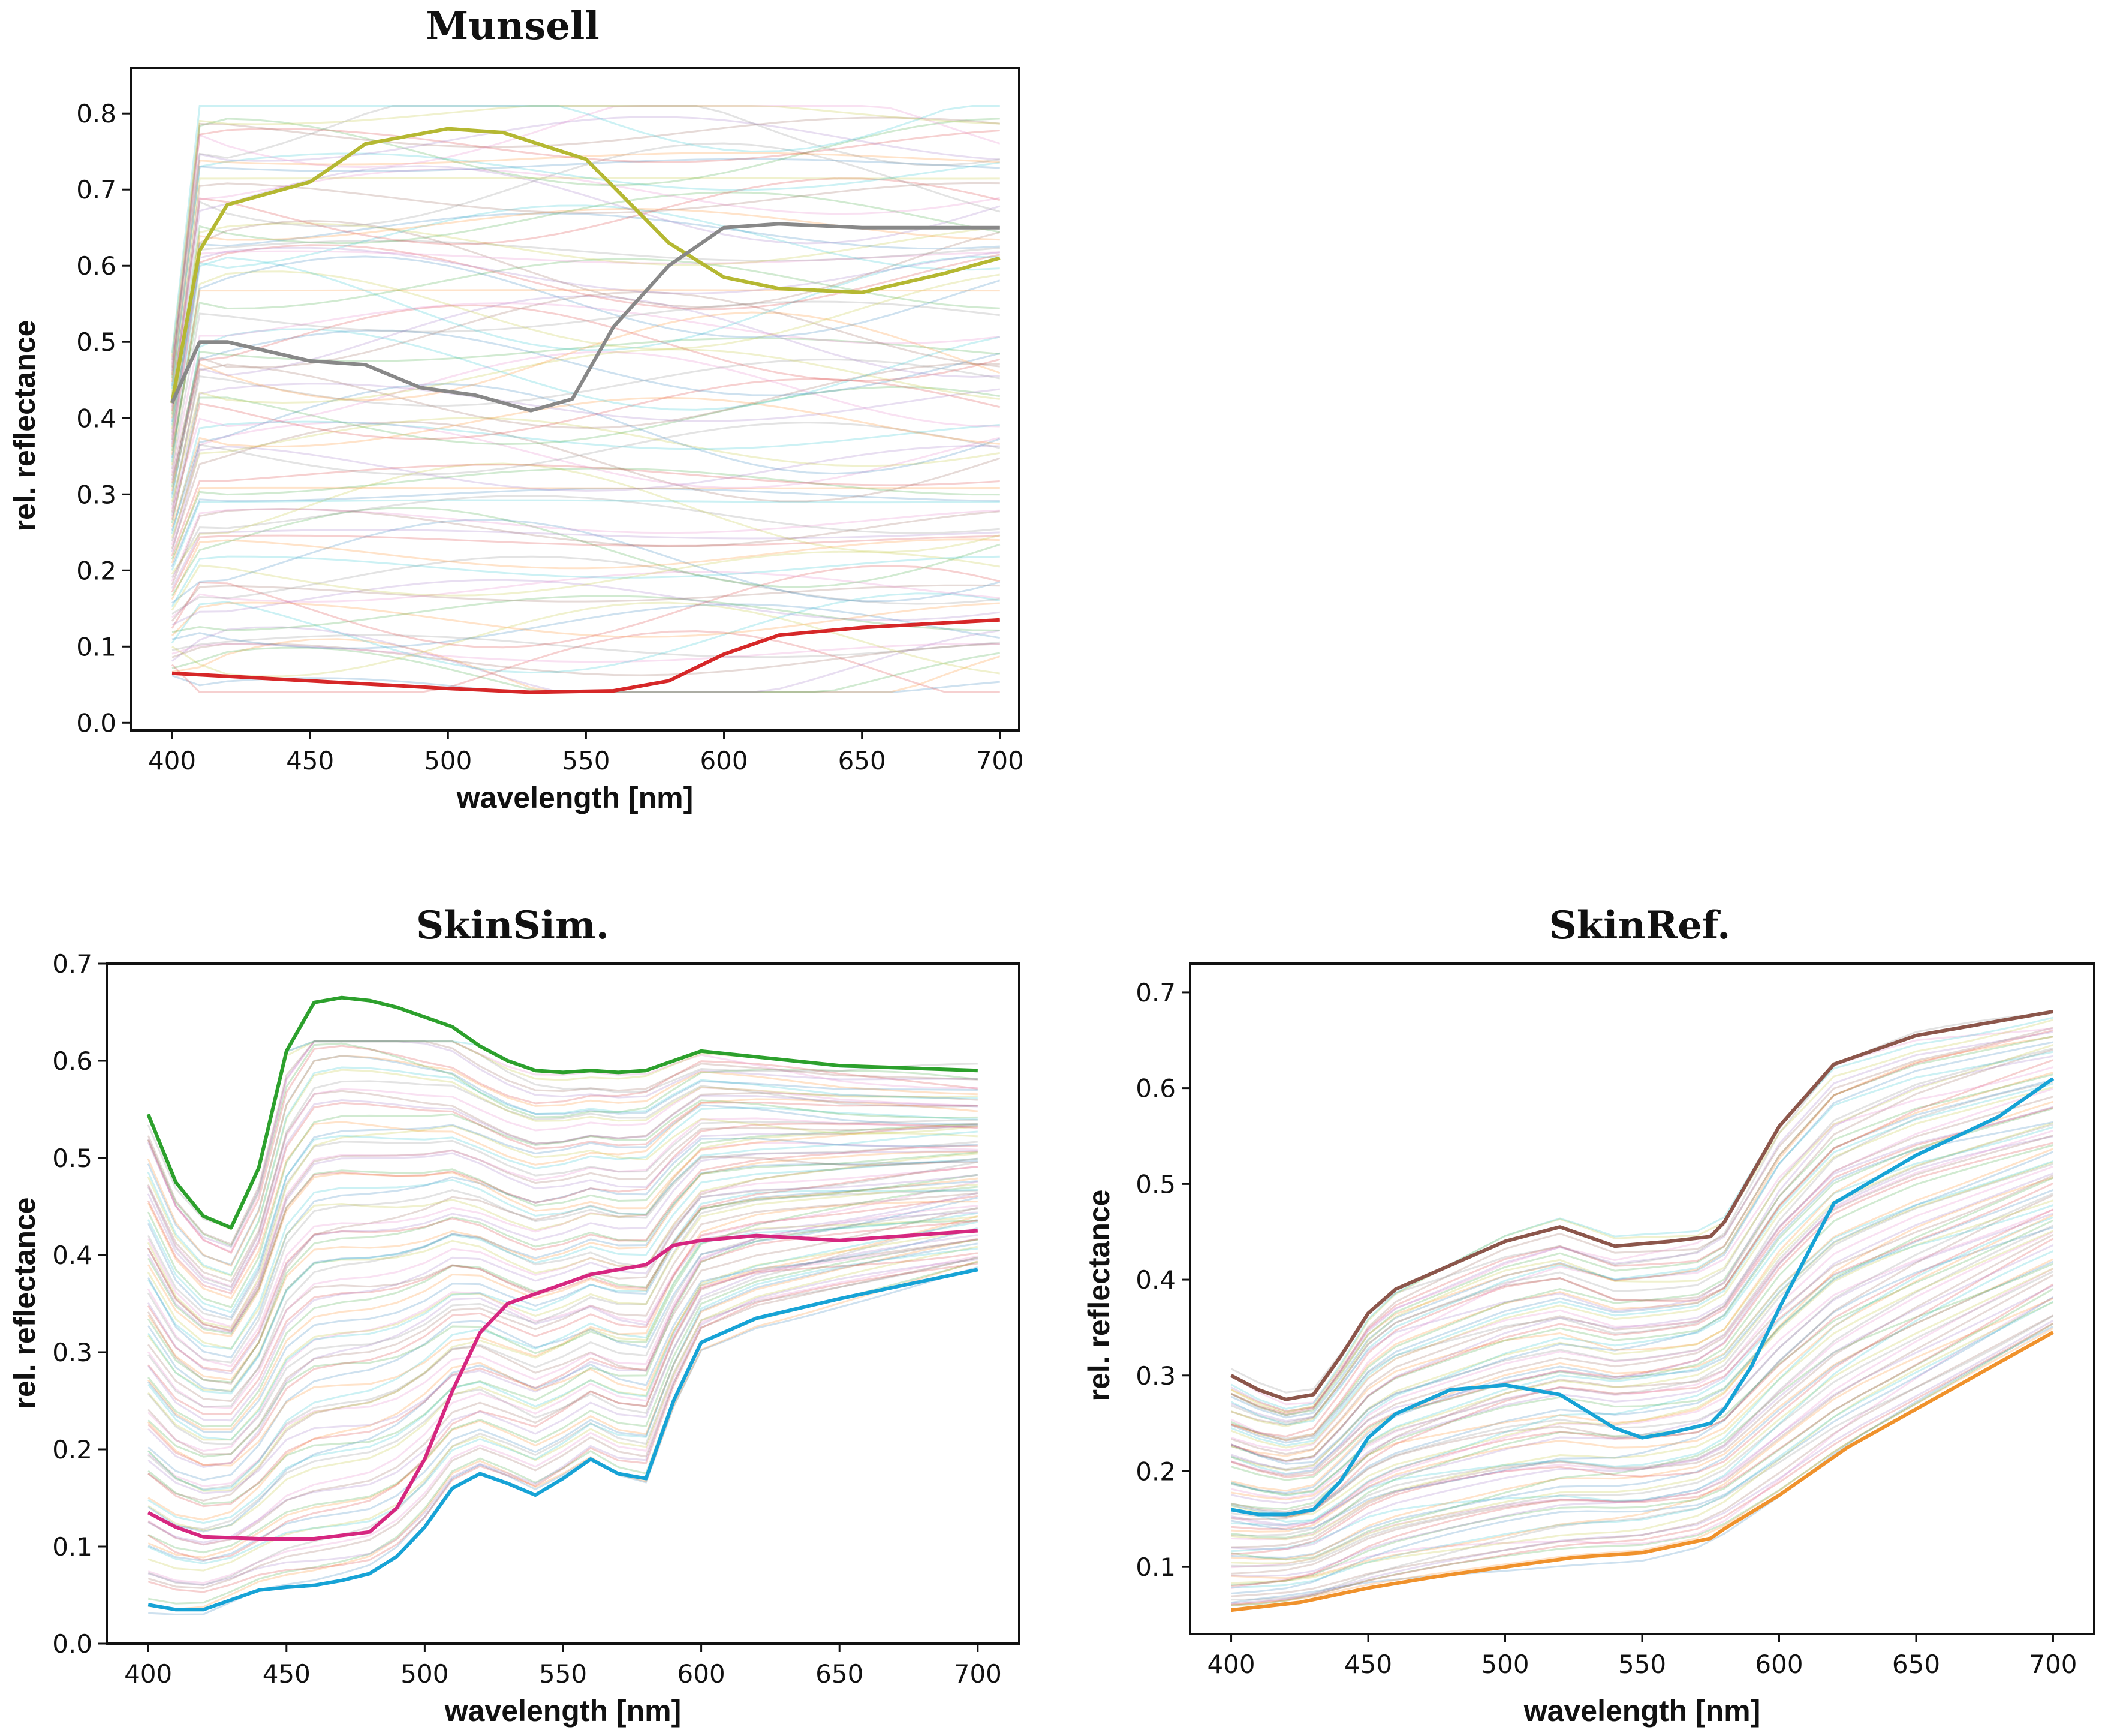 This screenshot has width=2105, height=1736. Describe the element at coordinates (1231, 1664) in the screenshot. I see `skinref-x-tick-label: 400` at that location.